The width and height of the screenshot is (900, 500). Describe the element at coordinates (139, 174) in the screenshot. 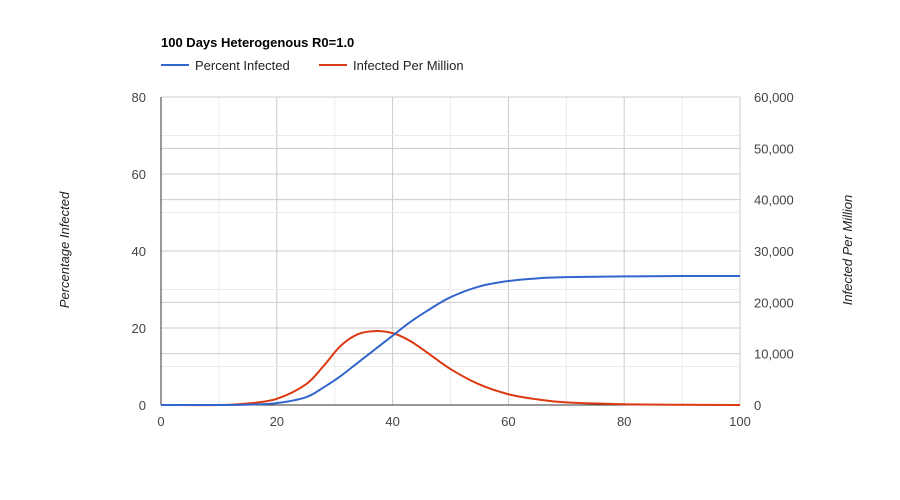

I see `y-tick-label-left: 60` at that location.